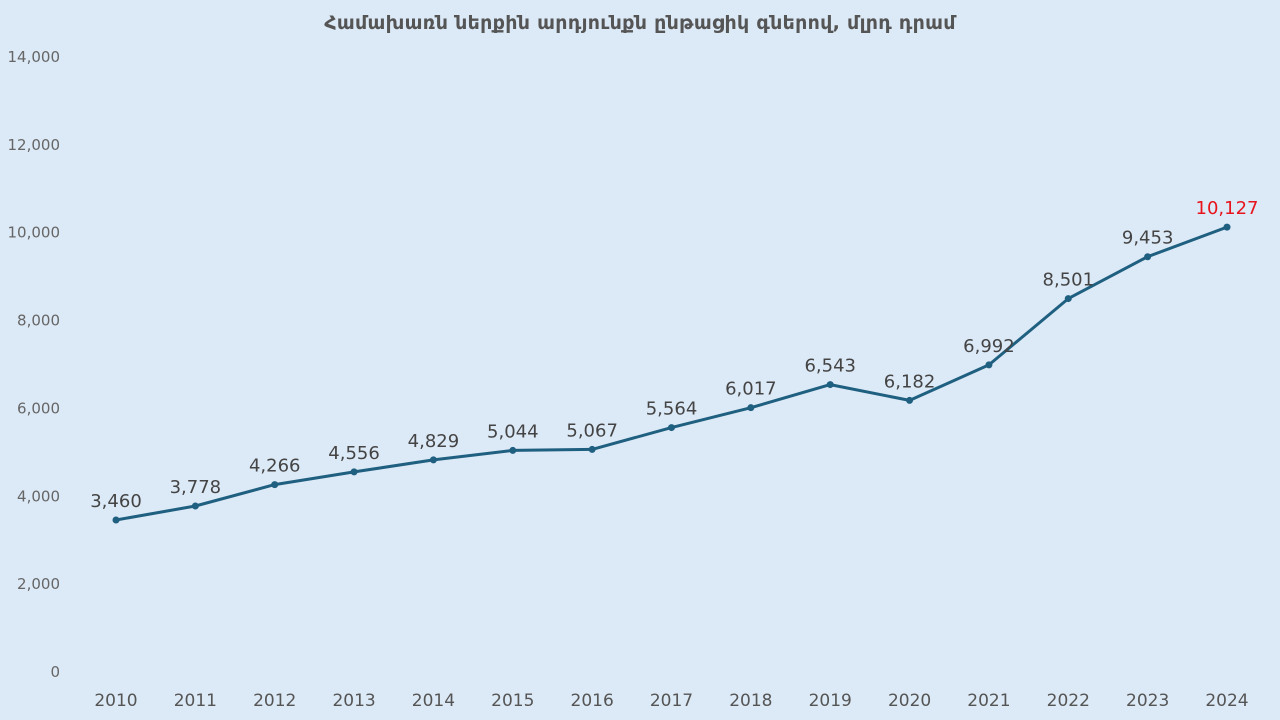 This screenshot has width=1280, height=720. What do you see at coordinates (830, 366) in the screenshot?
I see `data-label: 6,543` at bounding box center [830, 366].